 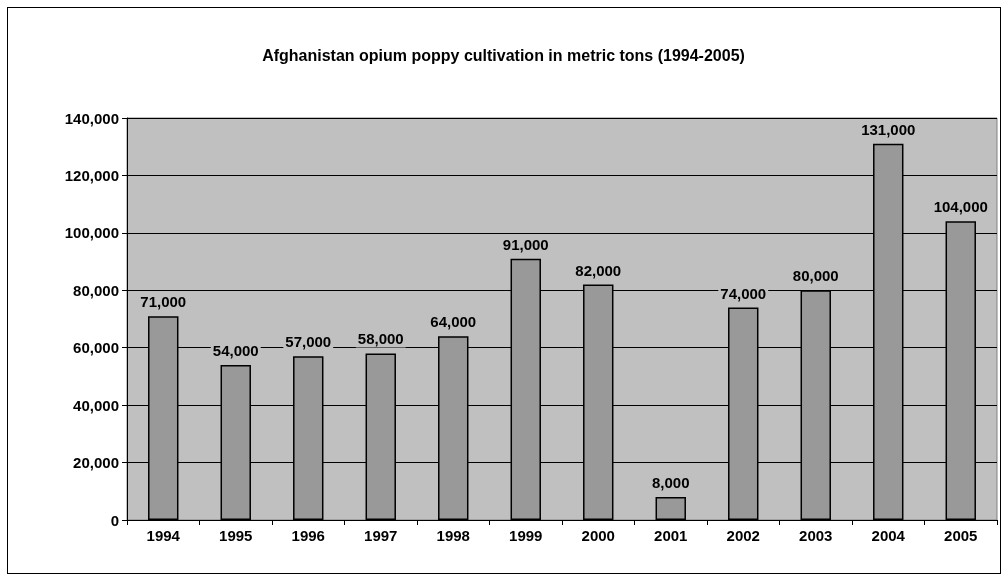 What do you see at coordinates (815, 276) in the screenshot?
I see `data-label: 80,000` at bounding box center [815, 276].